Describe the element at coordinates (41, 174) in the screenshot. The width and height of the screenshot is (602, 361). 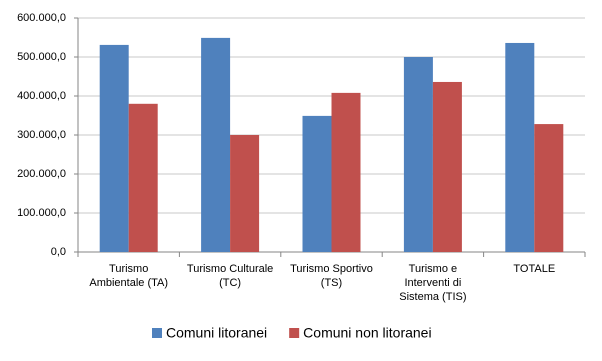
I see `y-tick-label: 200.000,0` at that location.